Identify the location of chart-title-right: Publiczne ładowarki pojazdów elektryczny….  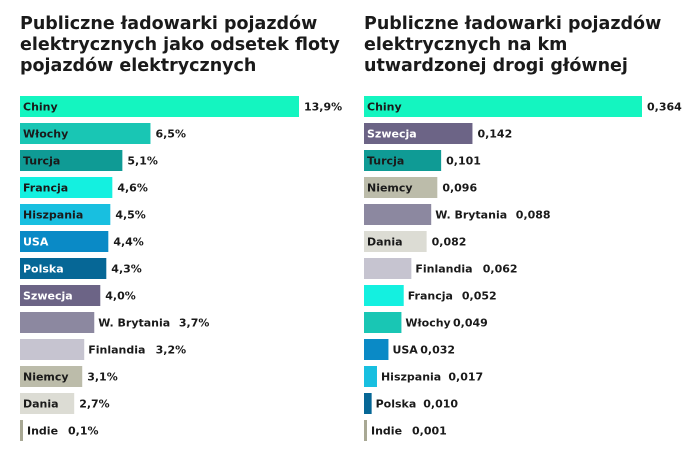
(513, 45).